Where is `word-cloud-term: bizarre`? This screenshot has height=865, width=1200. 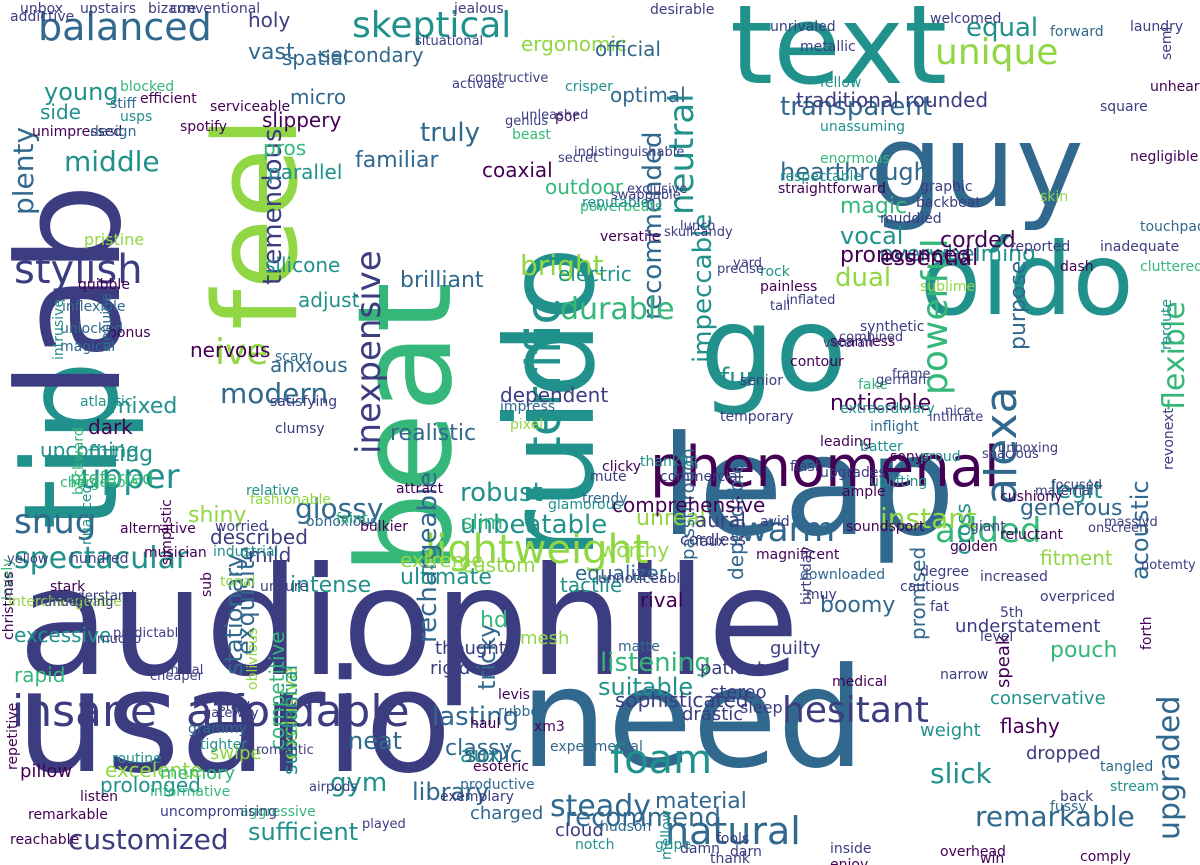
word-cloud-term: bizarre is located at coordinates (172, 9).